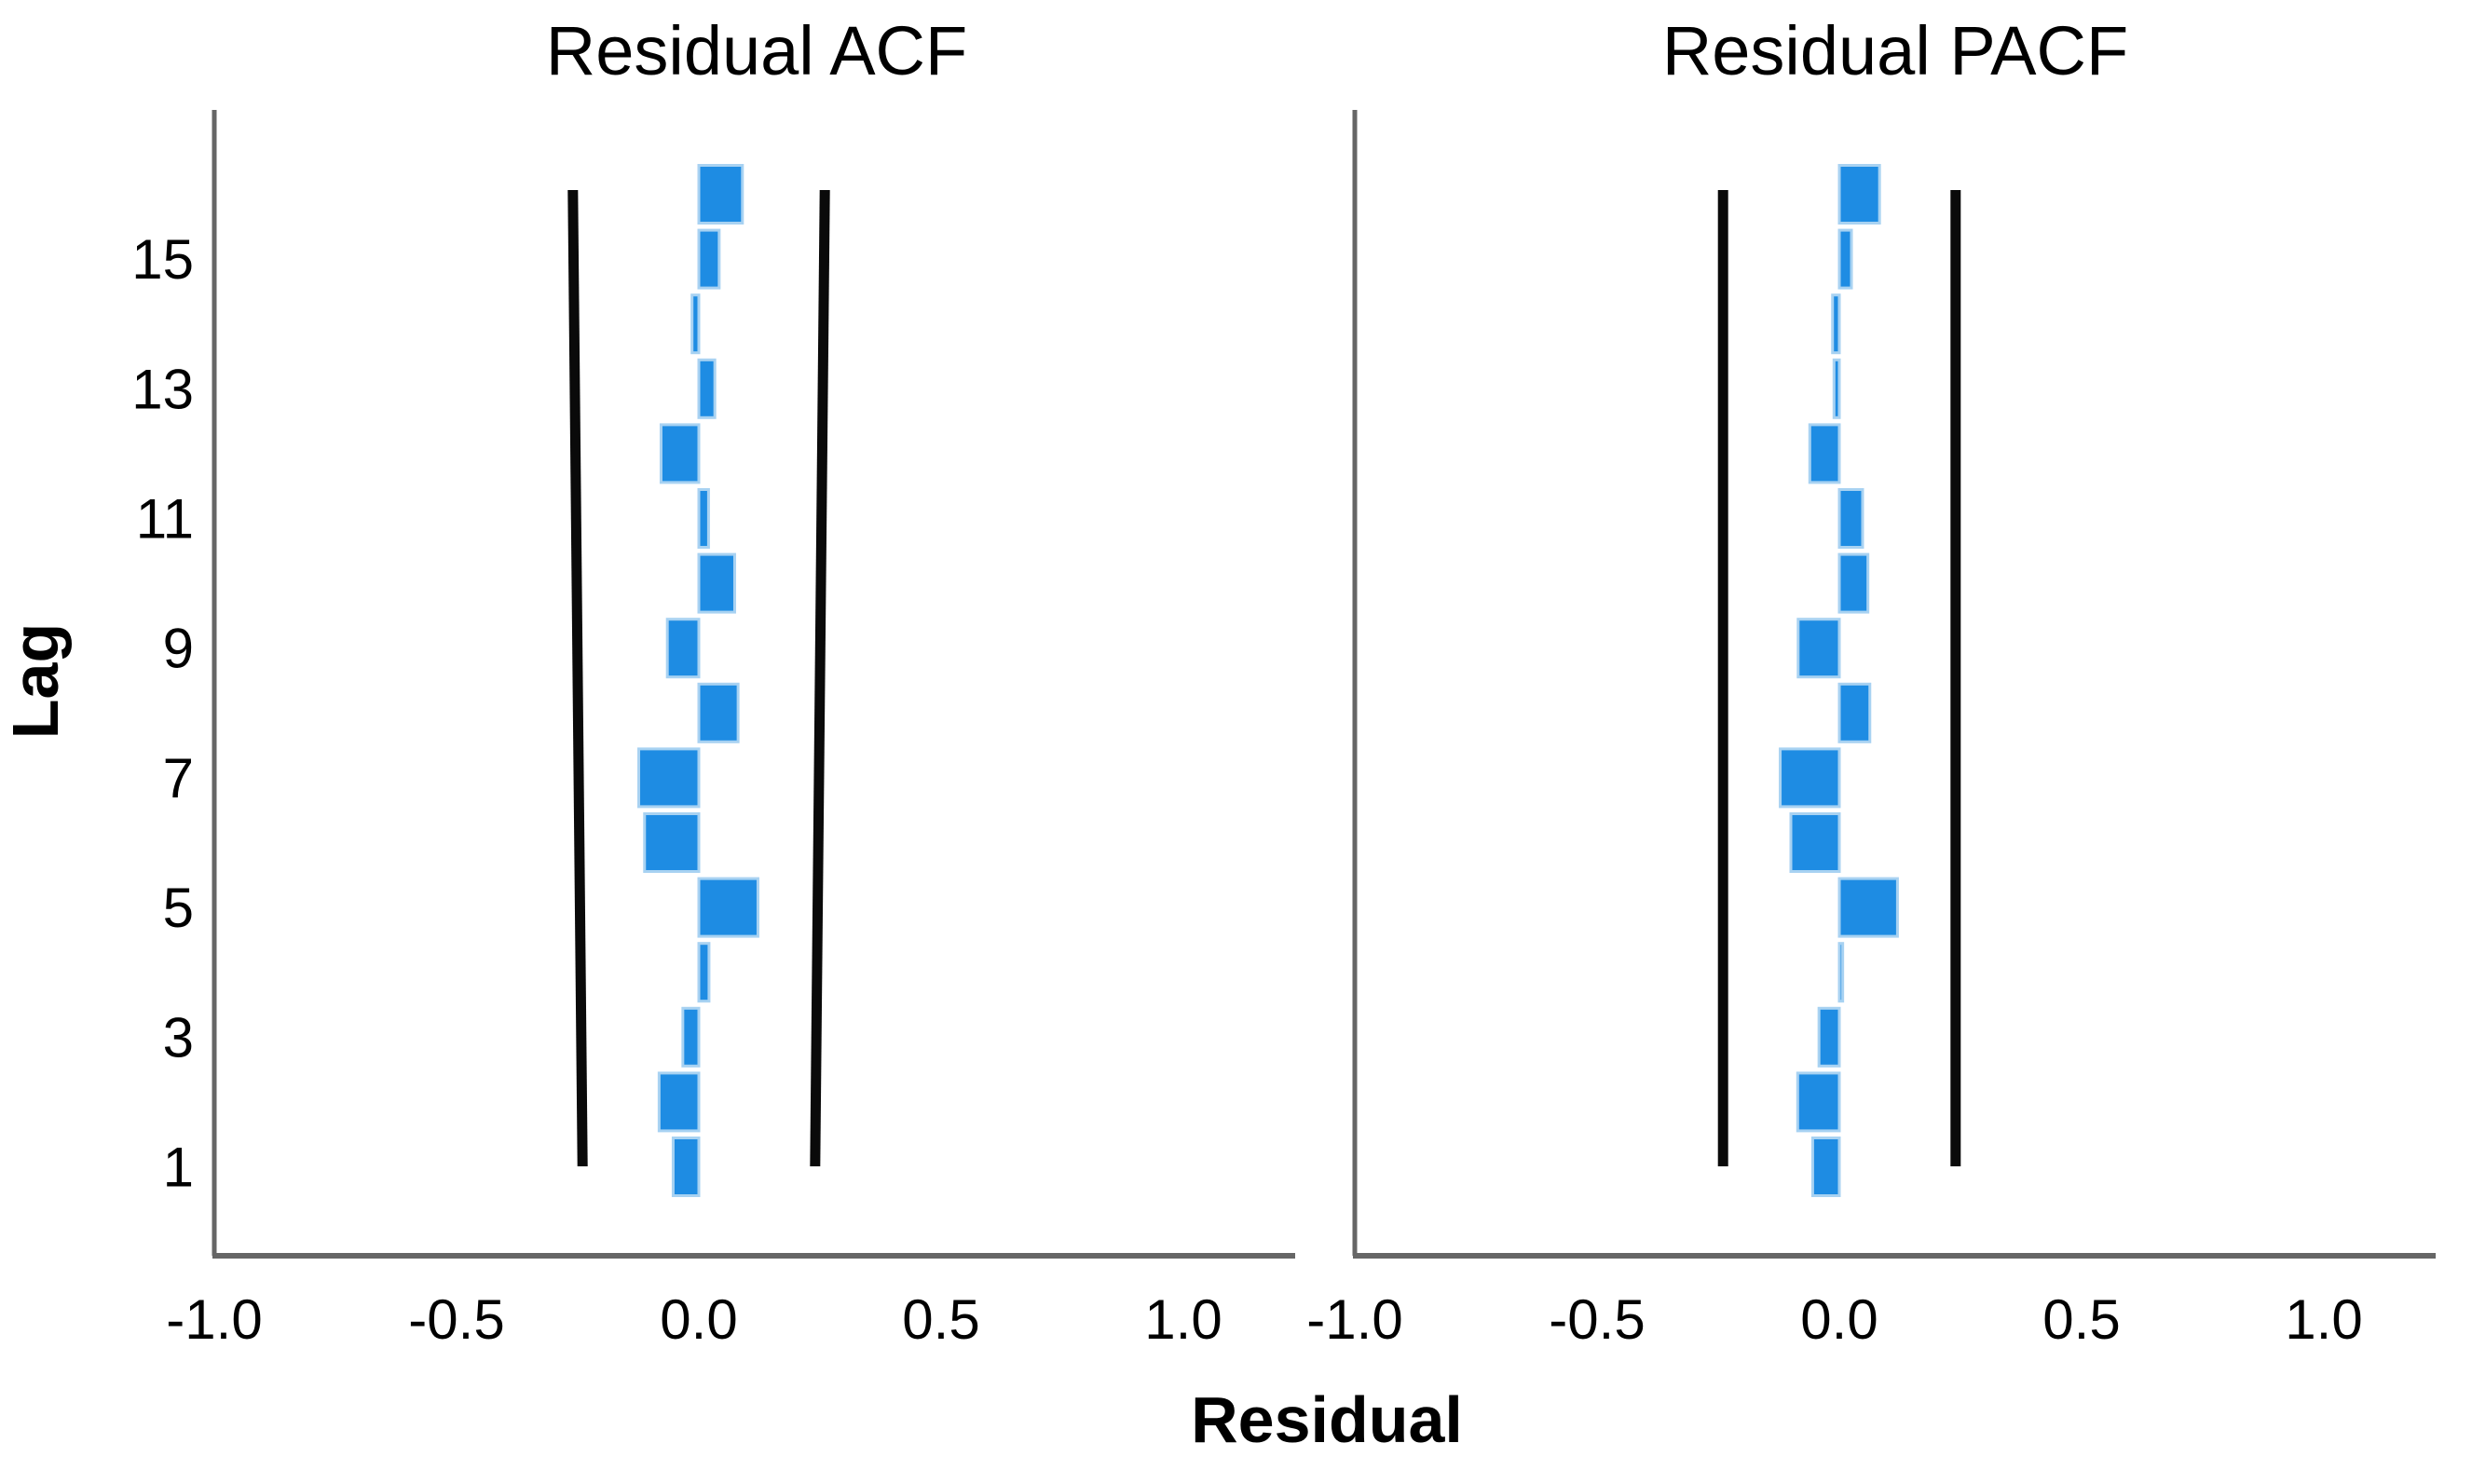 Image resolution: width=2472 pixels, height=1484 pixels. I want to click on pacf-x-tick-label-0.5: 0.5, so click(2081, 1319).